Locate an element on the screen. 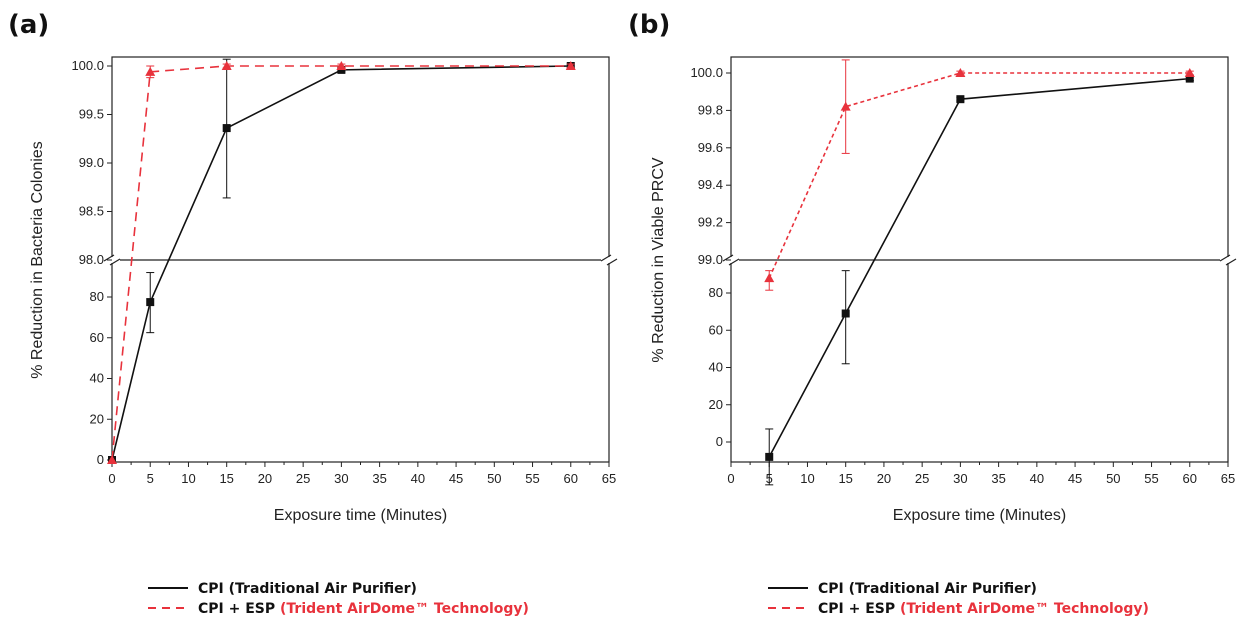 Image resolution: width=1249 pixels, height=624 pixels. y-tick-label: 99.5 is located at coordinates (91, 114).